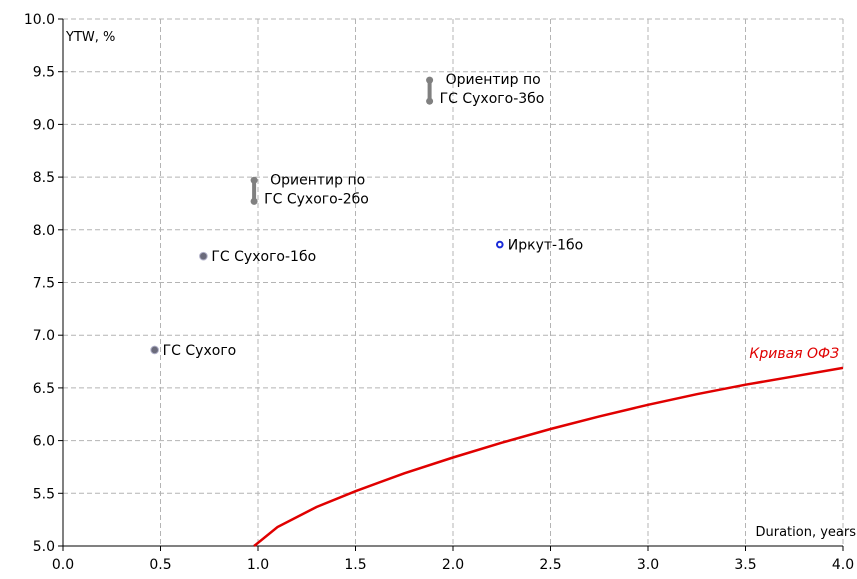 The height and width of the screenshot is (579, 857). I want to click on x-tick-label: 1.5, so click(355, 565).